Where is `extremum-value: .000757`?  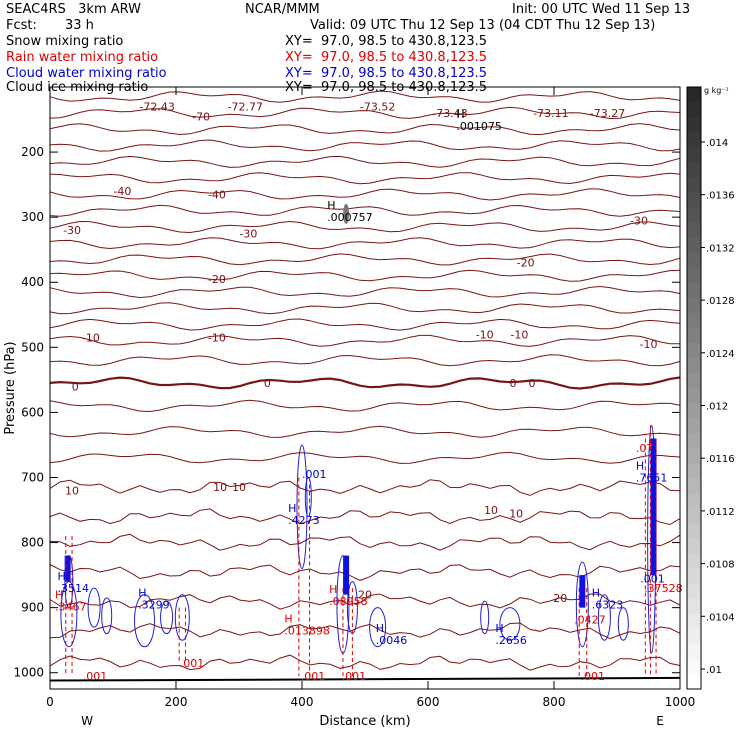
extremum-value: .000757 is located at coordinates (350, 217).